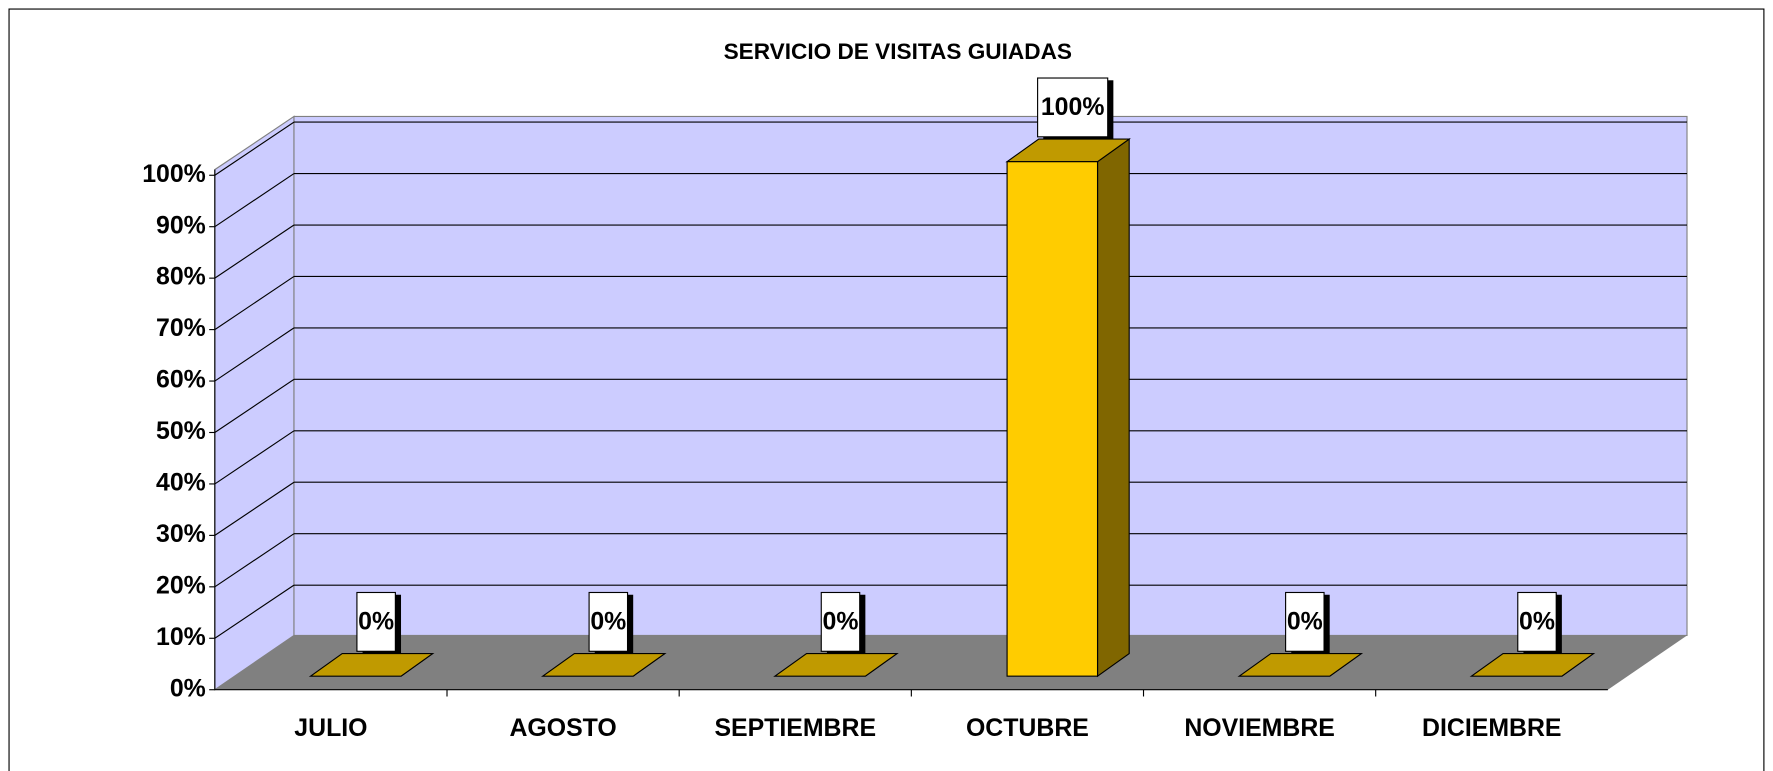 The image size is (1773, 771). I want to click on x-tick-label: OCTUBRE, so click(1027, 728).